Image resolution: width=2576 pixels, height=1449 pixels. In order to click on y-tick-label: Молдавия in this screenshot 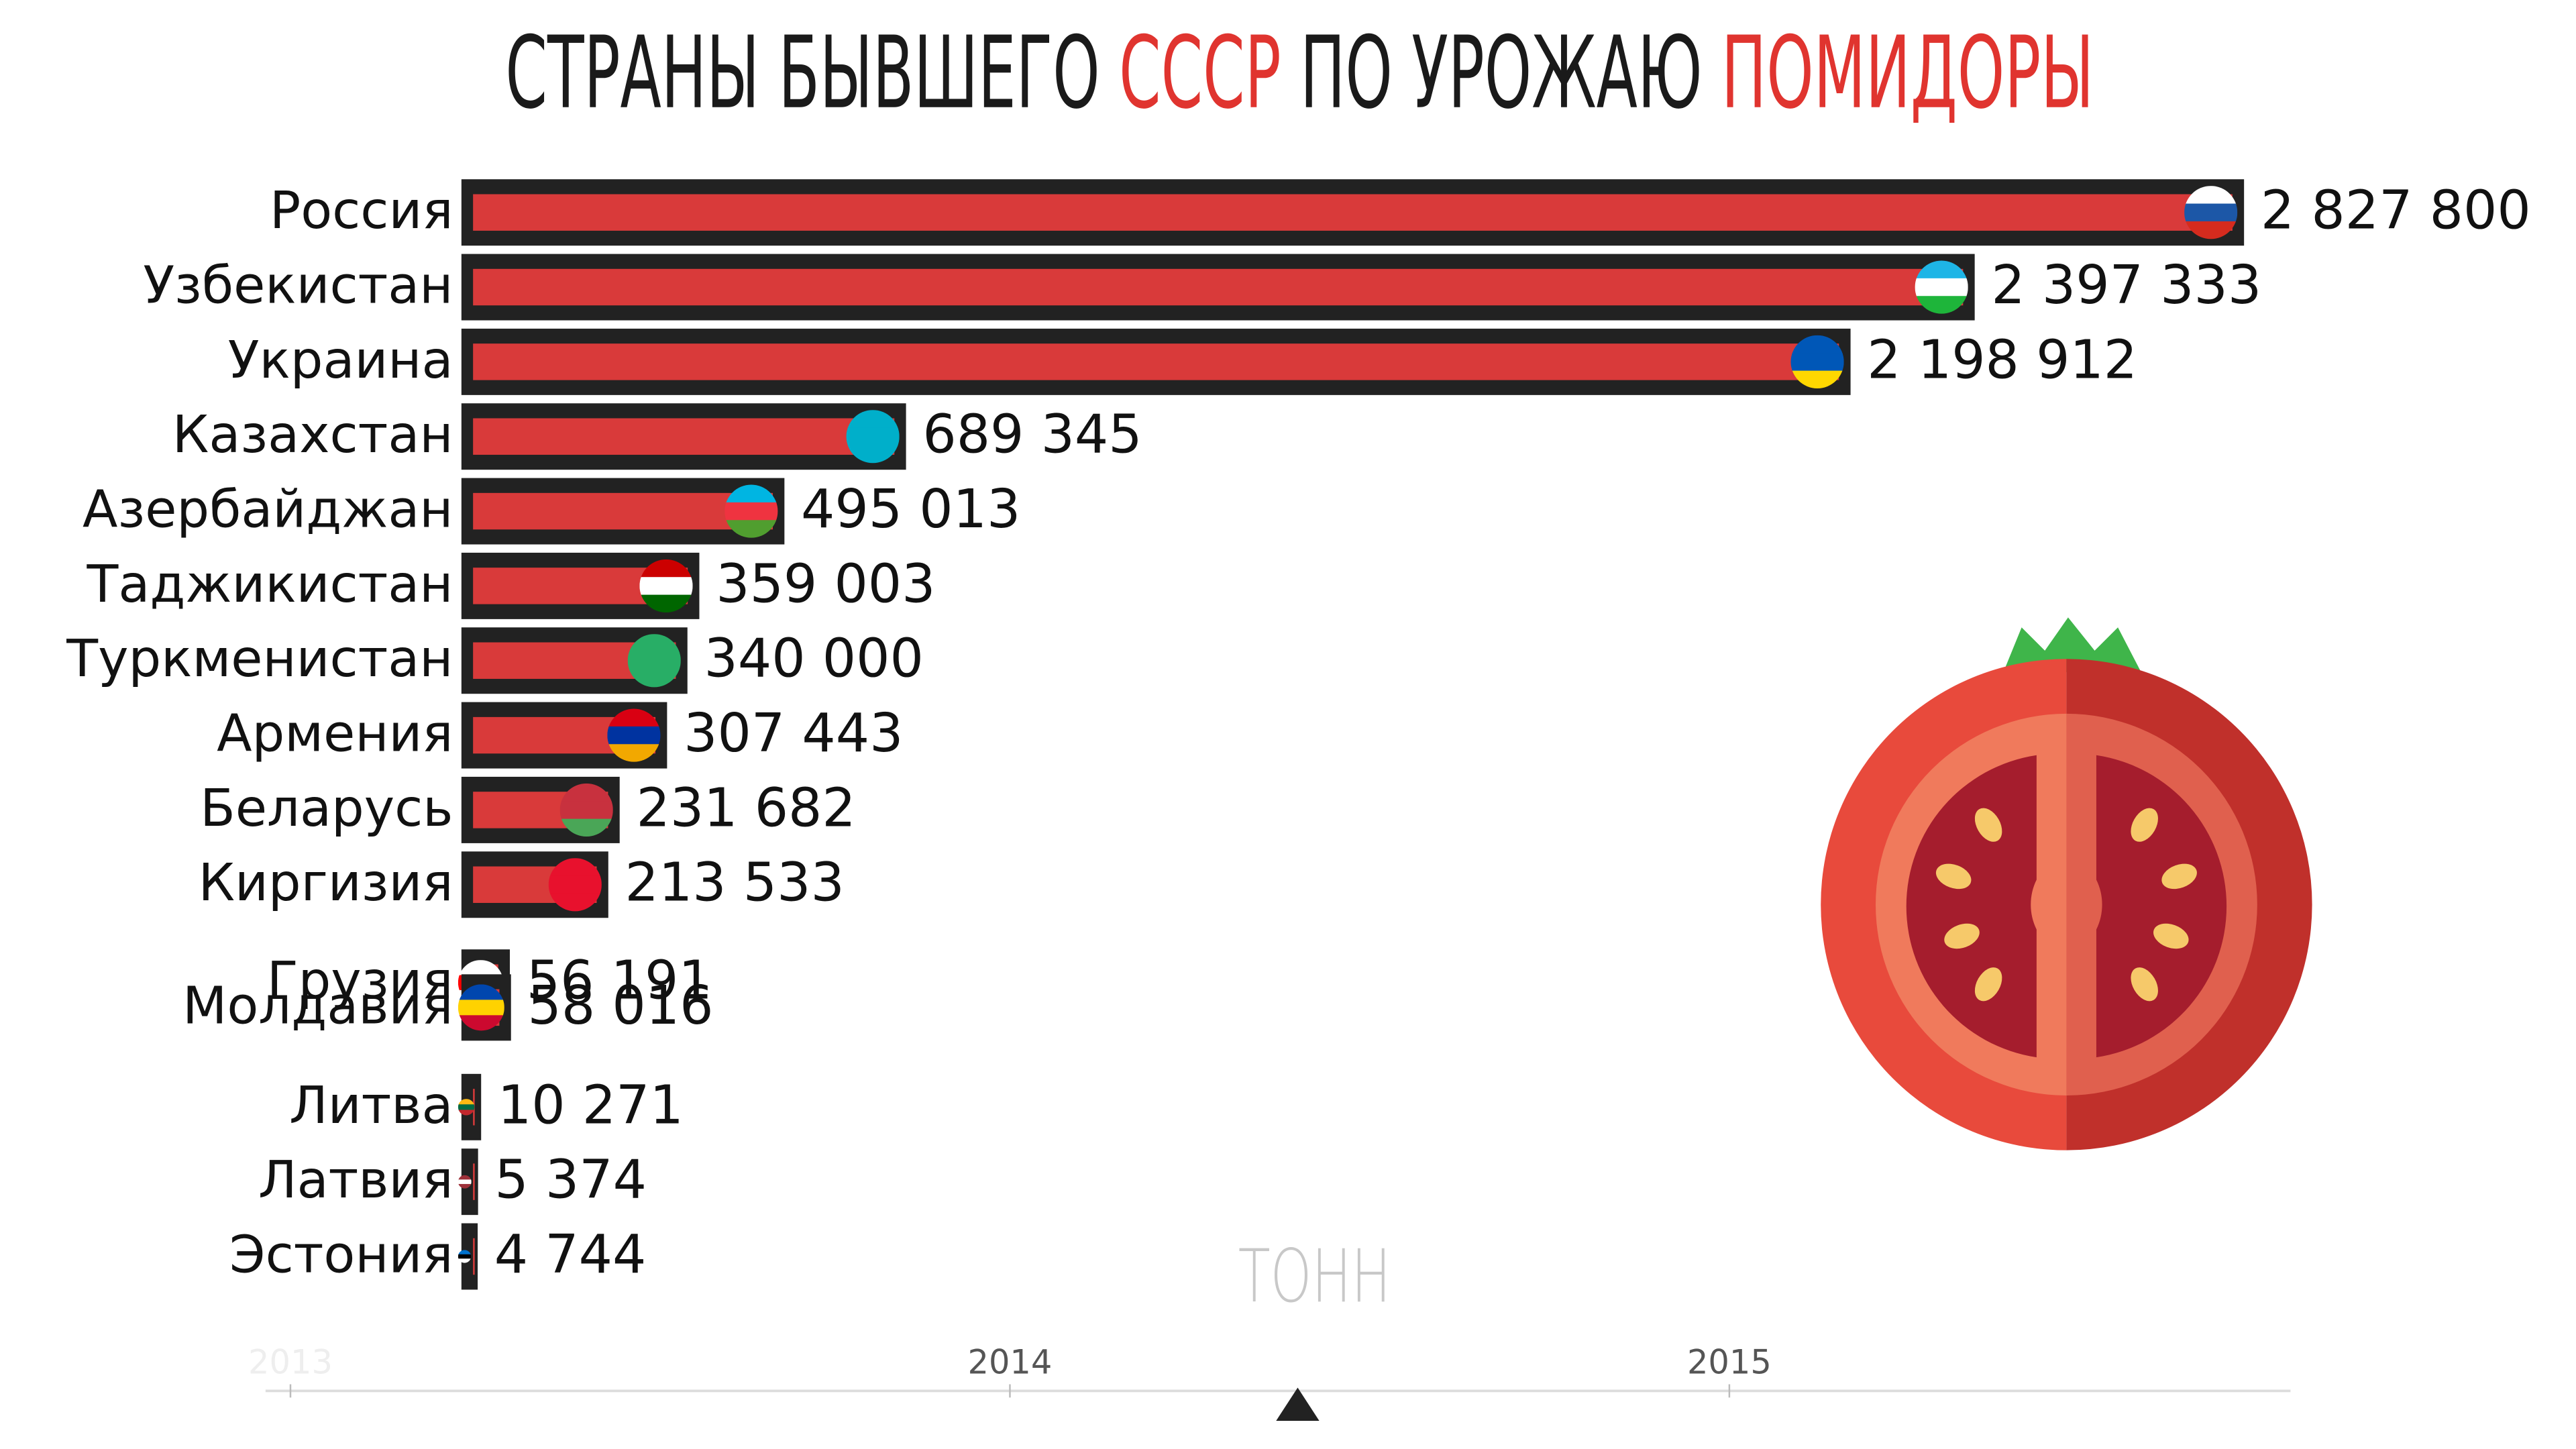, I will do `click(317, 1006)`.